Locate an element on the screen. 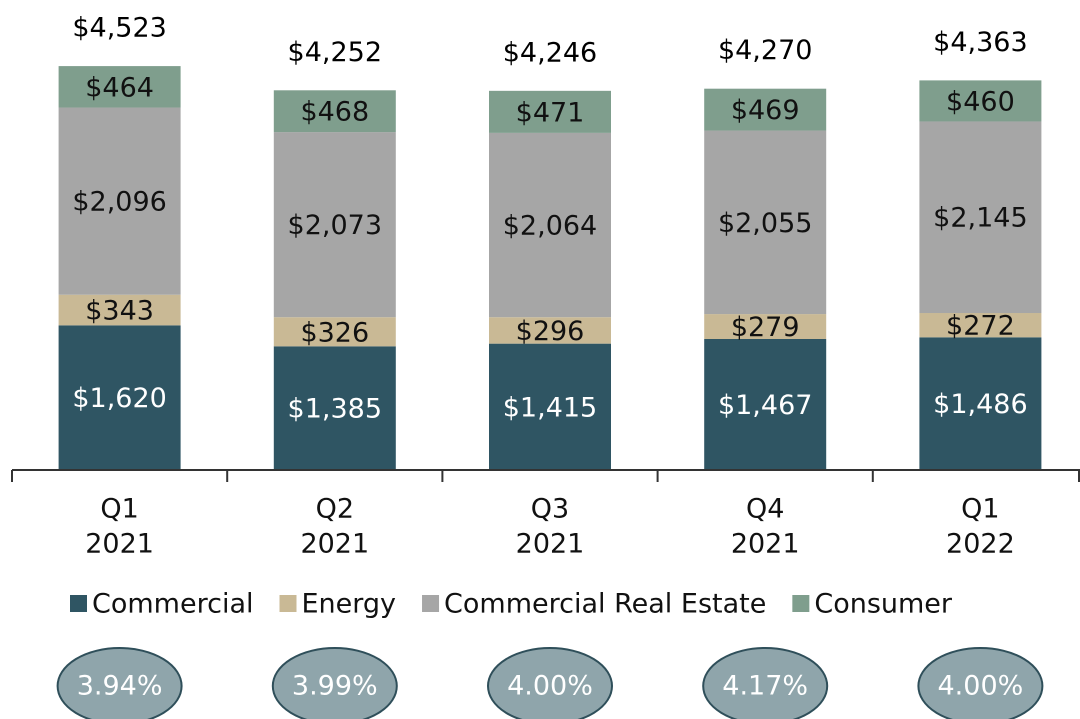  data-label: $2,064 is located at coordinates (550, 226).